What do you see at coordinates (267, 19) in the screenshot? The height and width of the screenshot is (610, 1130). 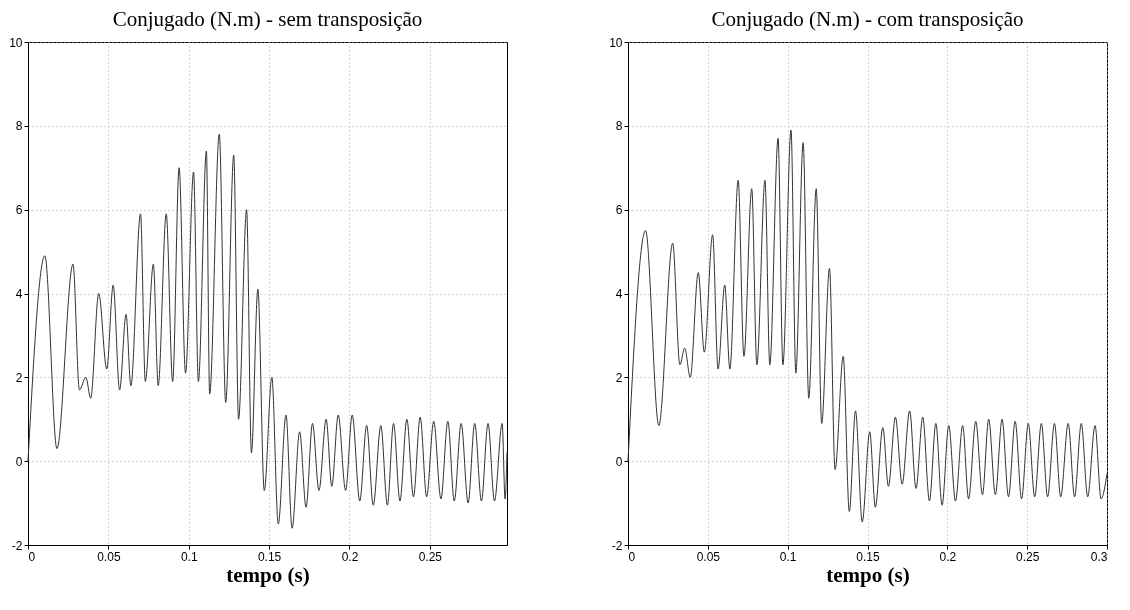 I see `chart-title: Conjugado (N.m) - sem transposição` at bounding box center [267, 19].